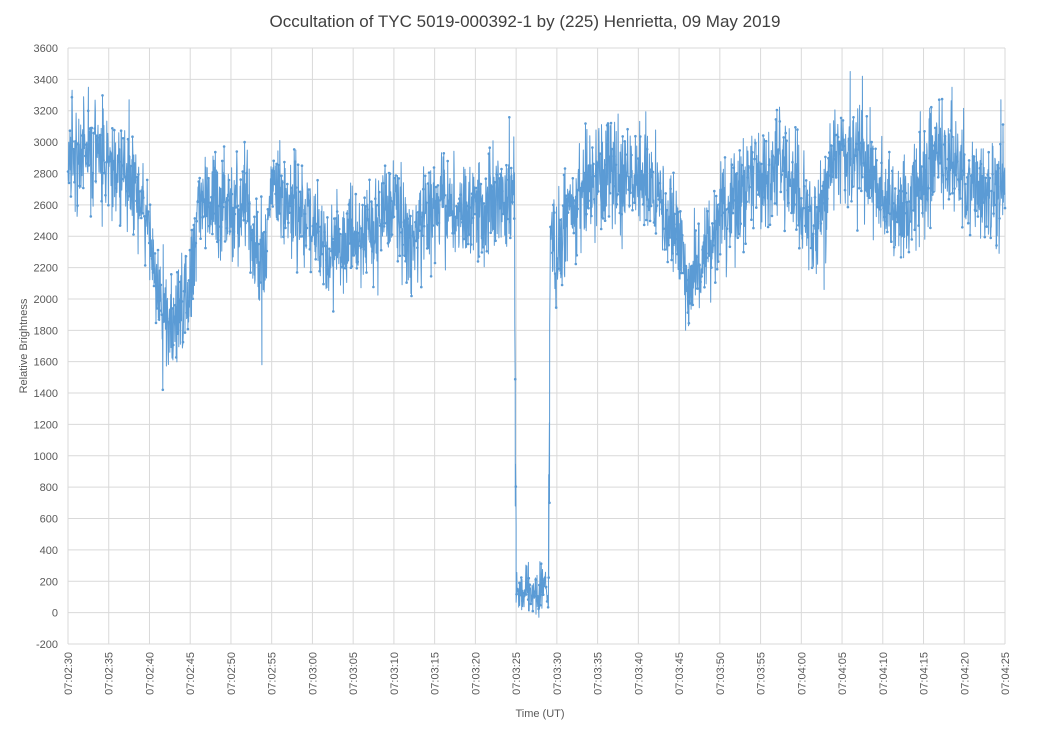  Describe the element at coordinates (46, 80) in the screenshot. I see `y-tick-label: 3400` at that location.